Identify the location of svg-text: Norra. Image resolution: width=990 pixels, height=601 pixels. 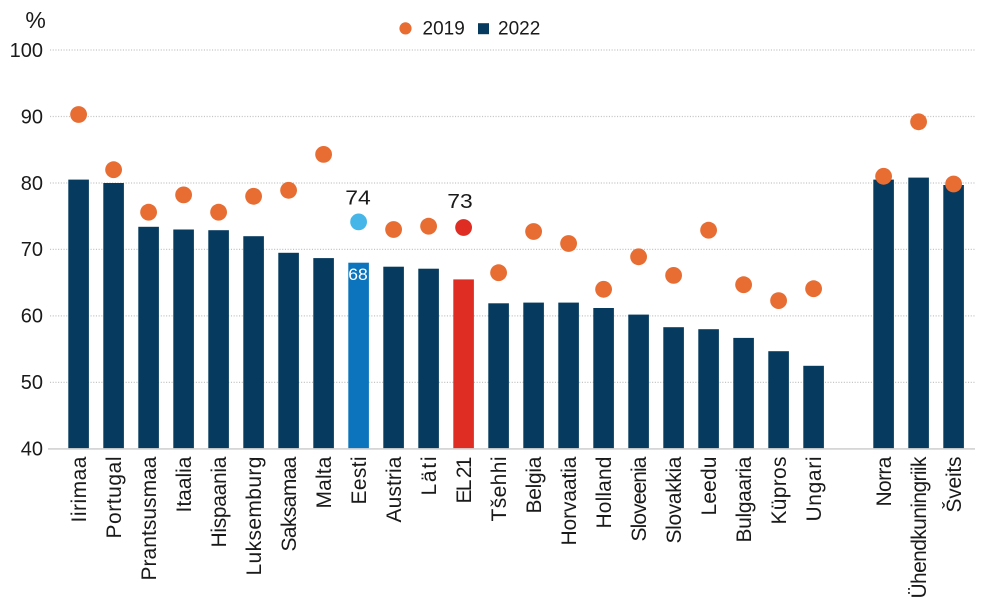
(884, 481).